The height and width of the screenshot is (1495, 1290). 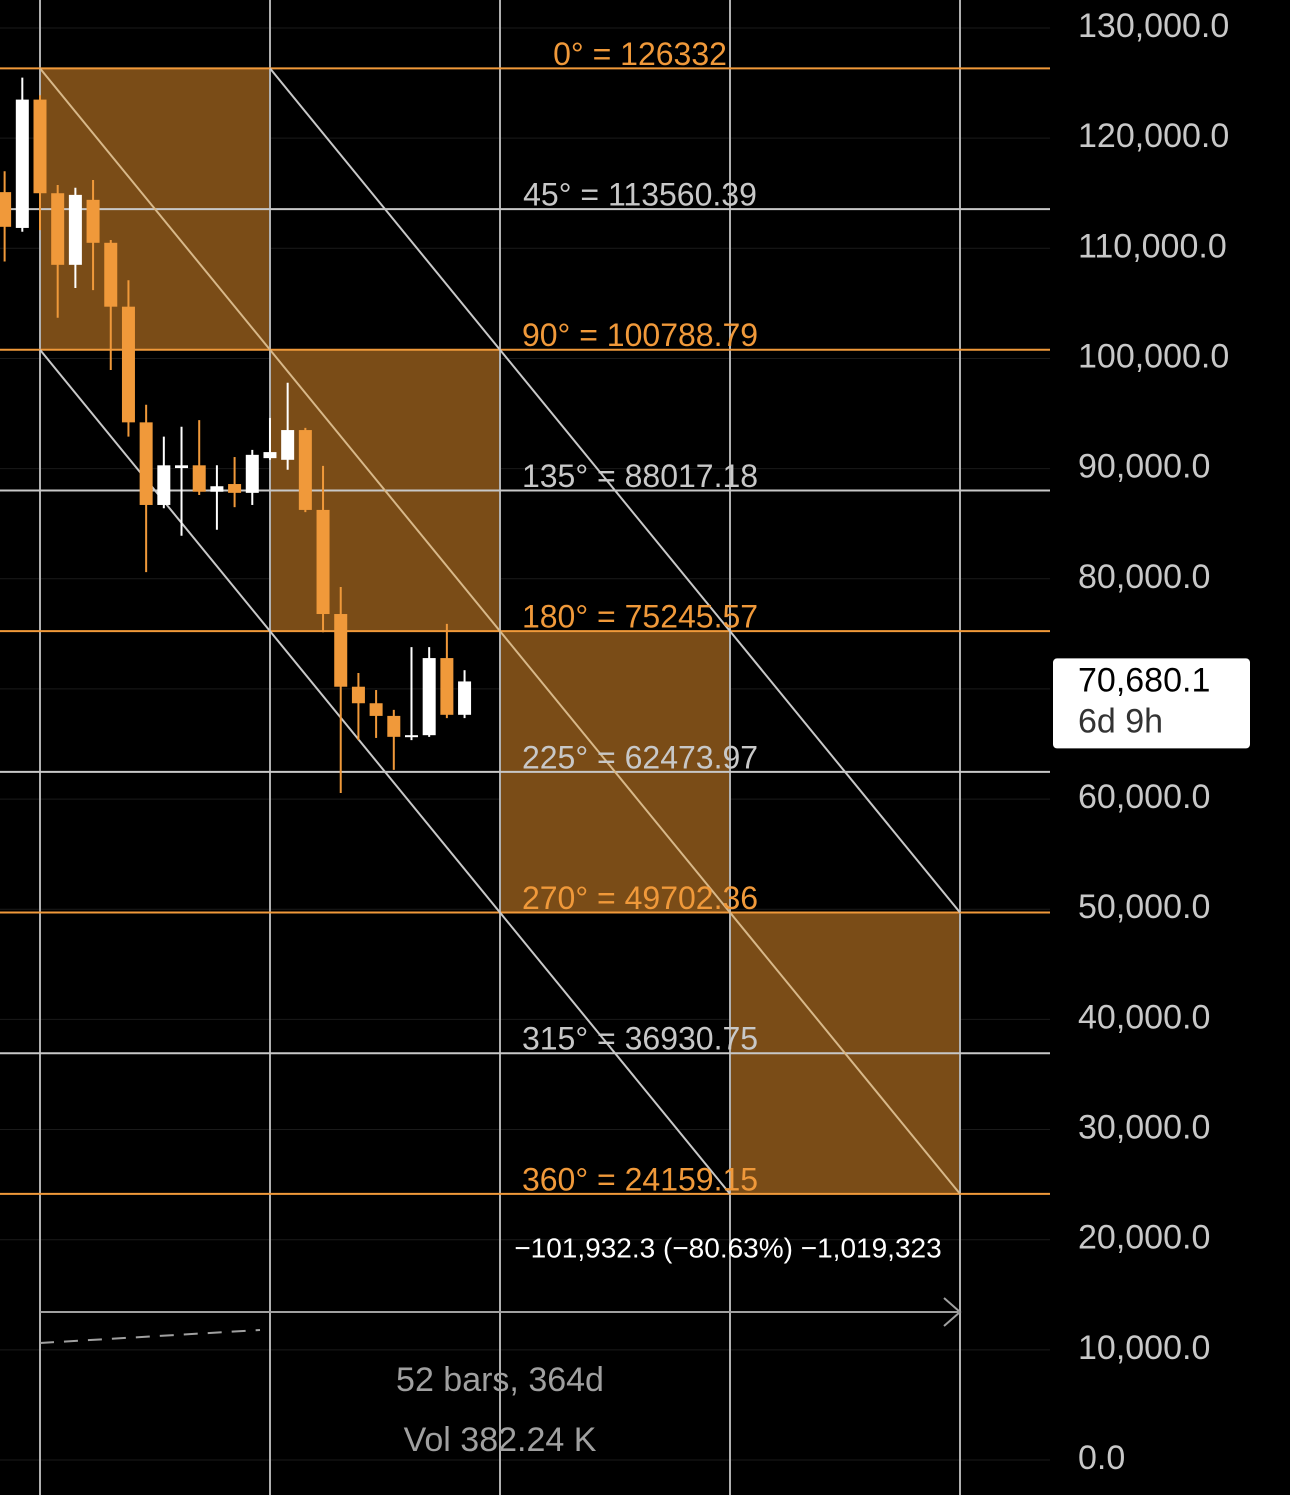 What do you see at coordinates (1153, 356) in the screenshot?
I see `y-tick-label: 100,000.0` at bounding box center [1153, 356].